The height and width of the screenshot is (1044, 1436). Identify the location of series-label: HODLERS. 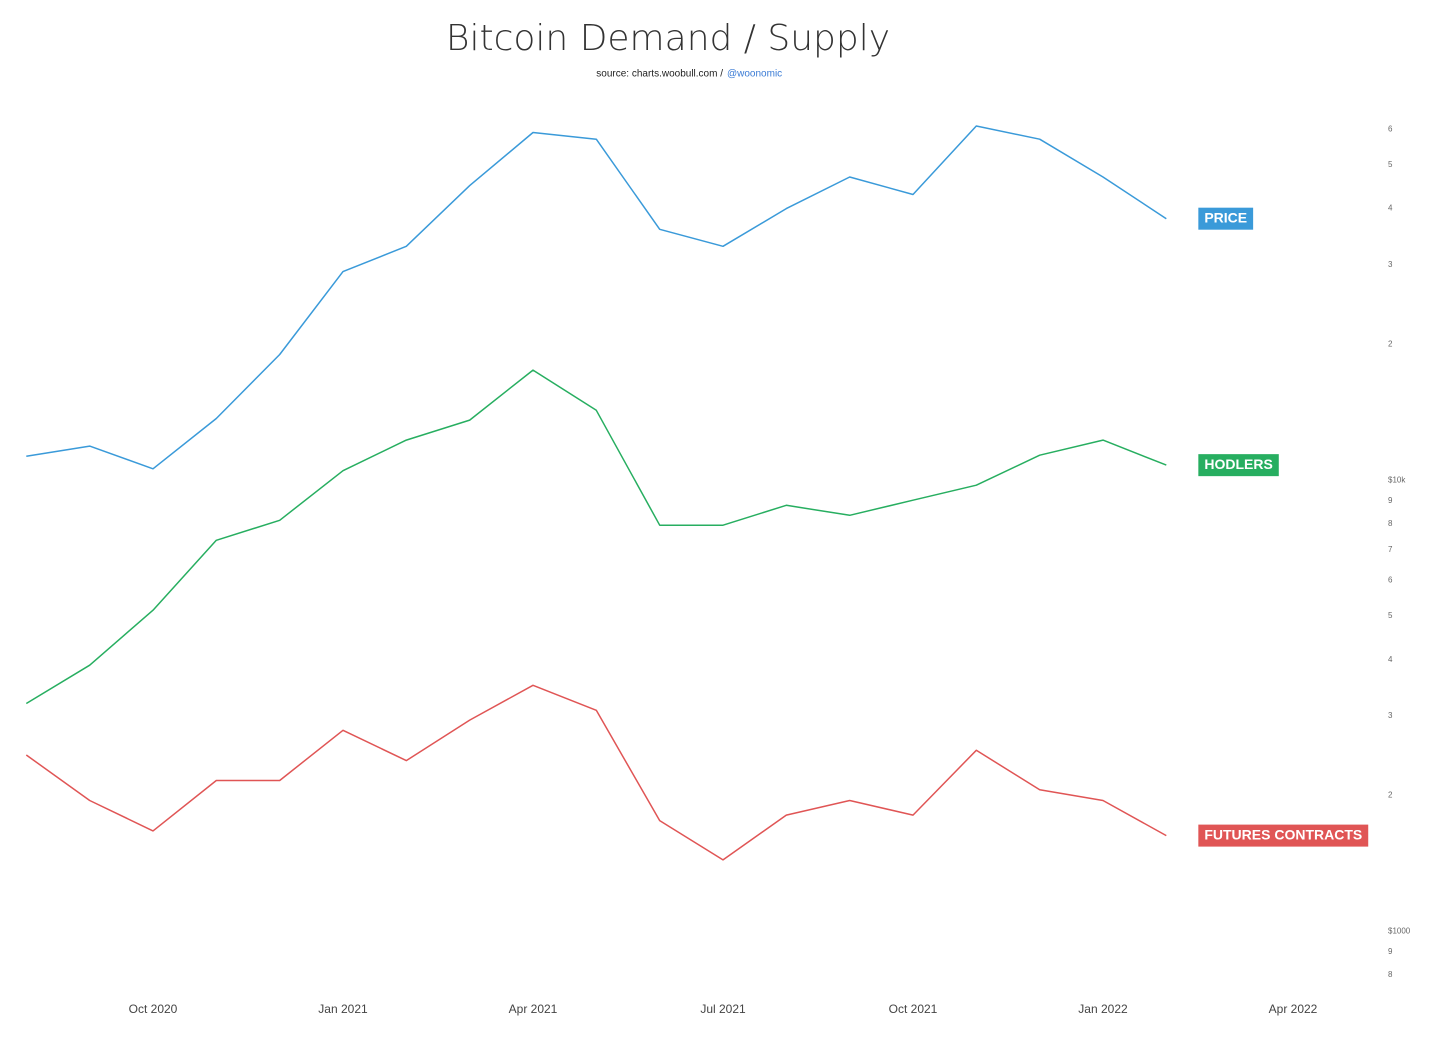
(1238, 465).